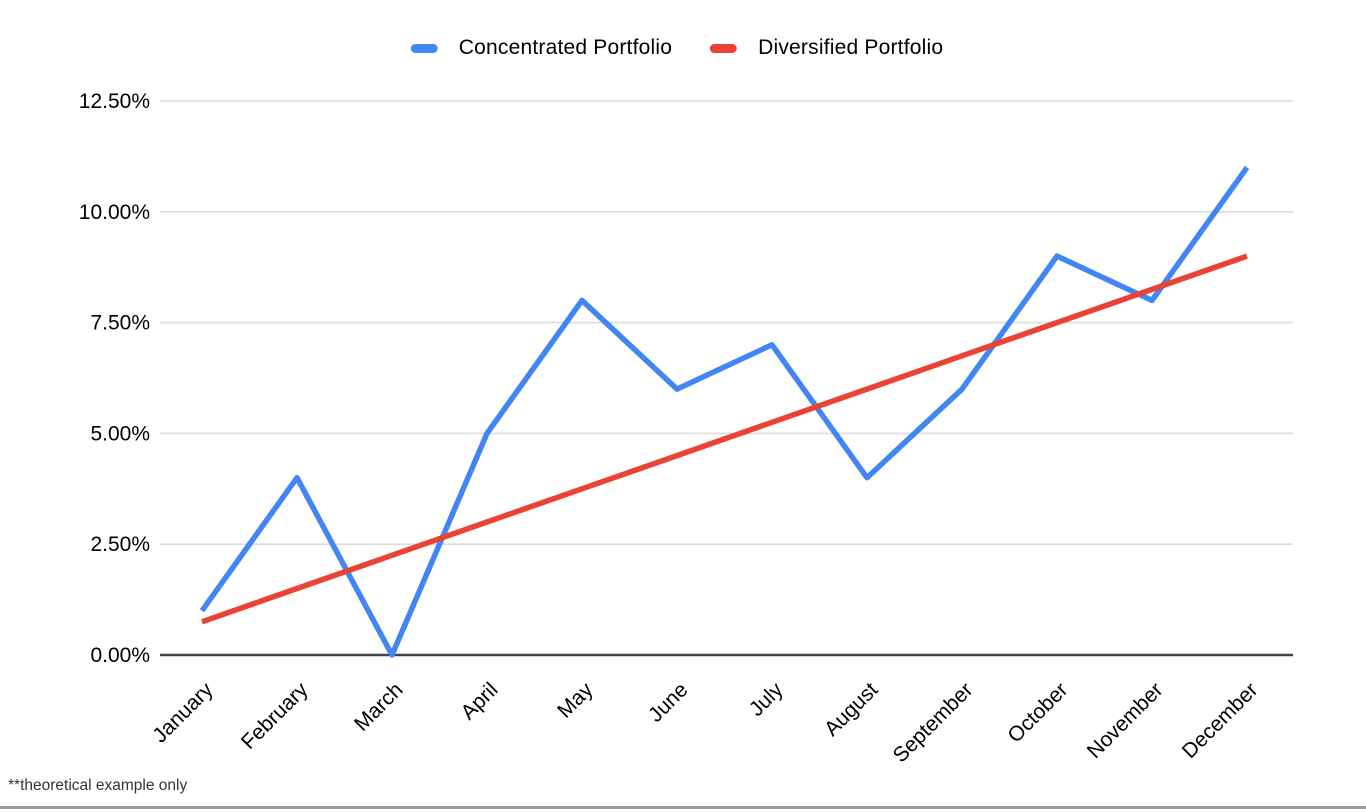 The width and height of the screenshot is (1366, 812). I want to click on x-axis-month-label: April, so click(480, 701).